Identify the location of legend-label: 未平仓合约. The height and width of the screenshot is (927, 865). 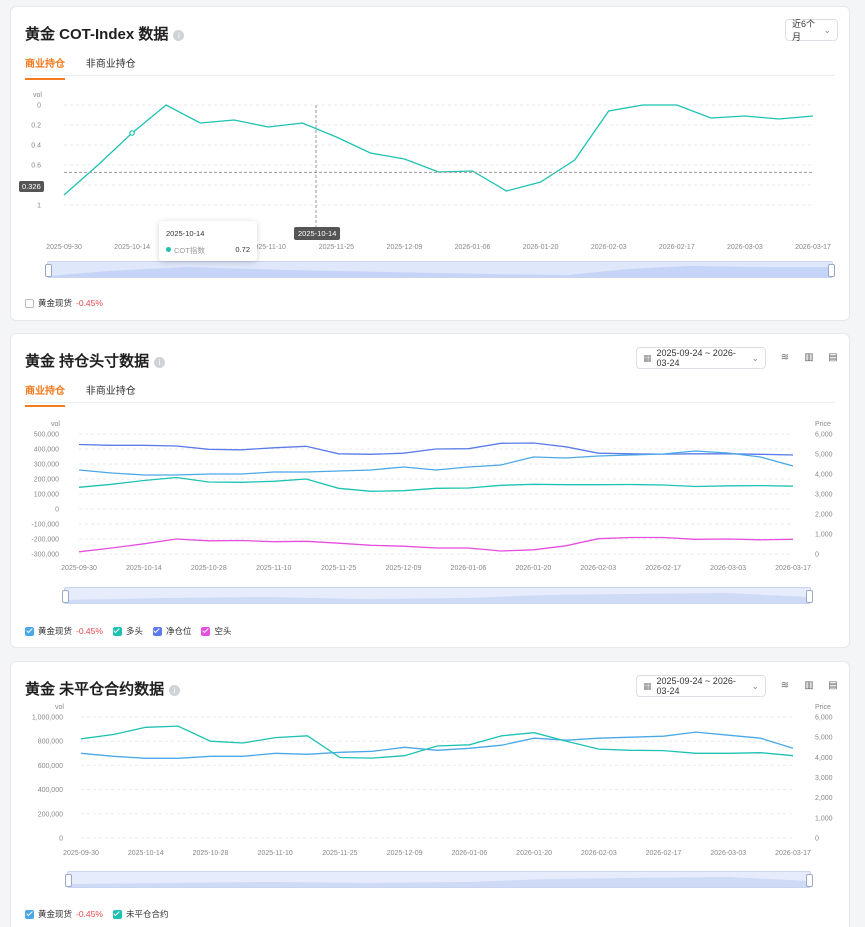
(147, 914).